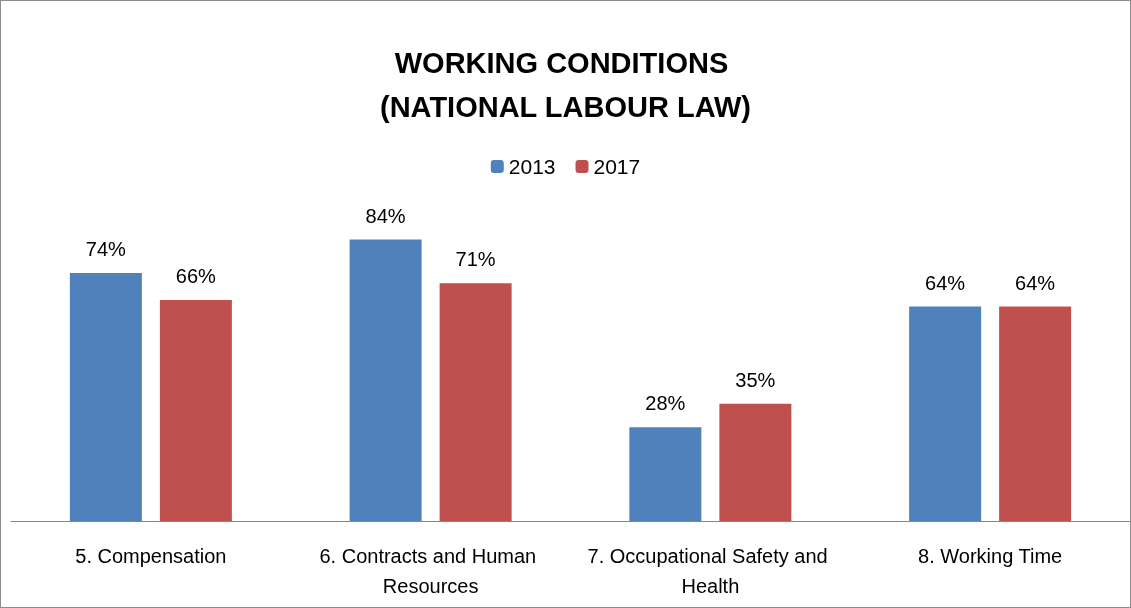  I want to click on legend-label: 2017, so click(617, 166).